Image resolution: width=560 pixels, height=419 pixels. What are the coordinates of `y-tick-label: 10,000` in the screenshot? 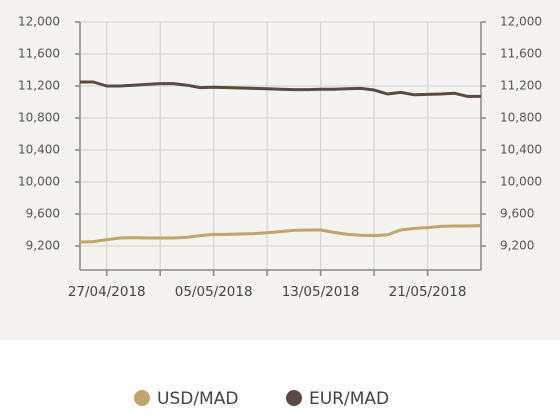 It's located at (39, 182).